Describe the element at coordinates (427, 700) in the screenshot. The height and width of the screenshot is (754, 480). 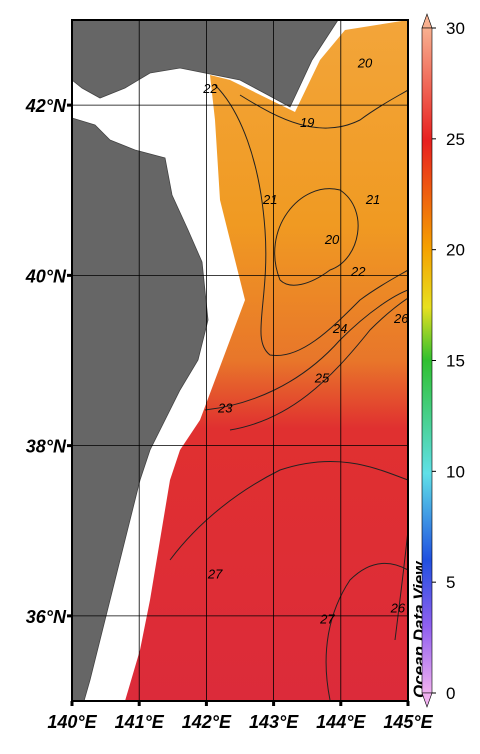
I see `colorbar-bottom-arrow` at that location.